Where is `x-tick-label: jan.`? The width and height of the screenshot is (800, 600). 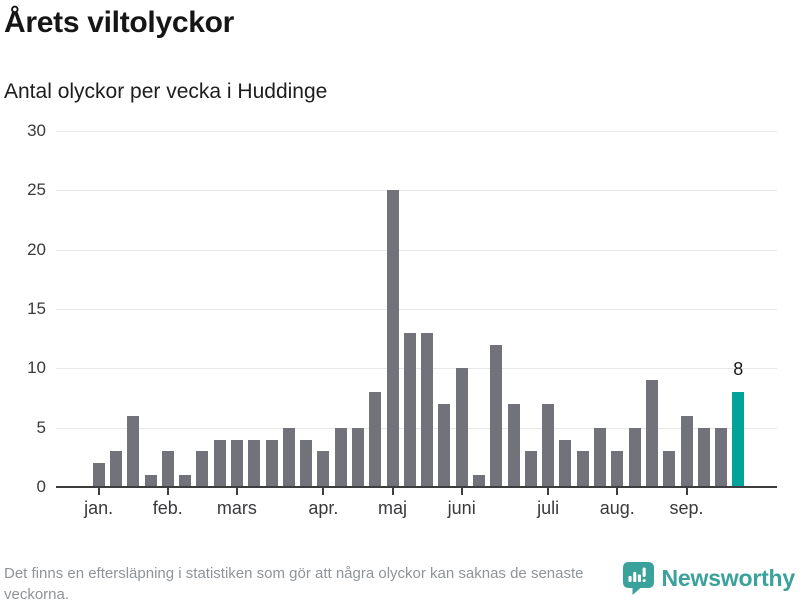 x-tick-label: jan. is located at coordinates (99, 508).